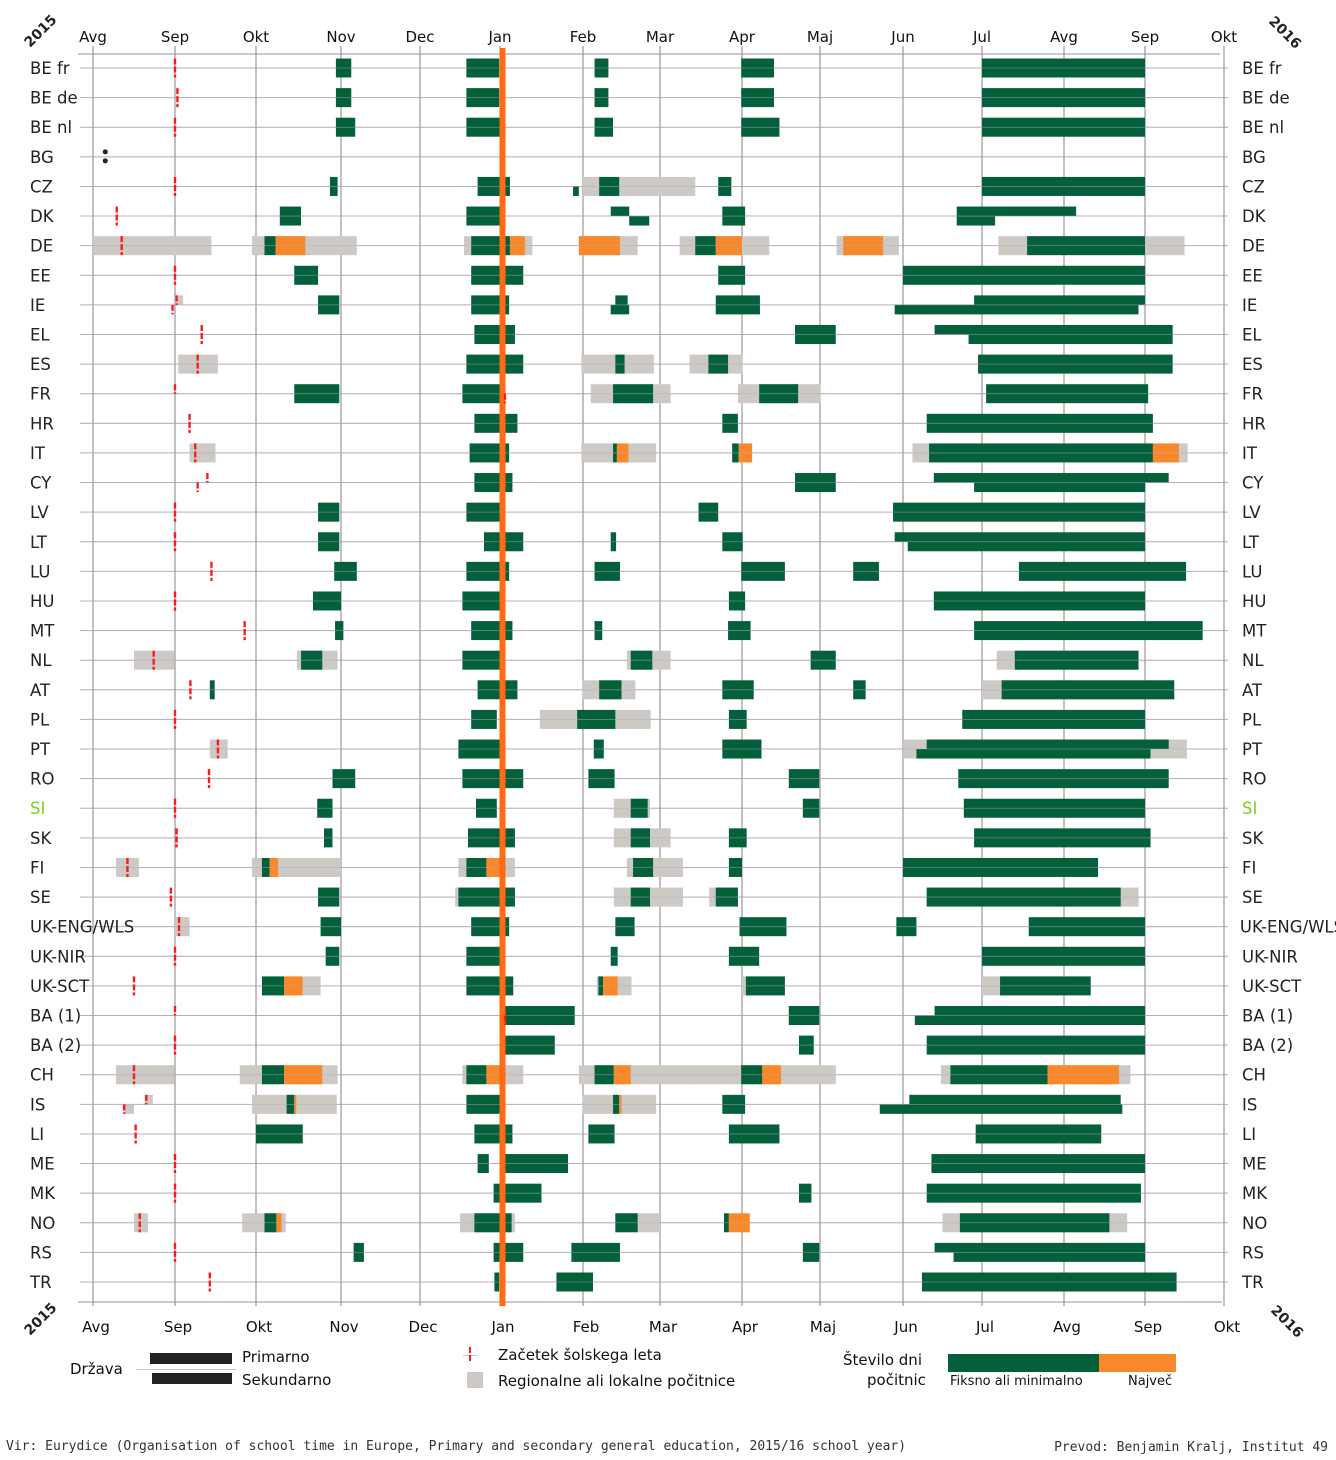 The image size is (1336, 1460). Describe the element at coordinates (40, 334) in the screenshot. I see `country-label-left: EL` at that location.